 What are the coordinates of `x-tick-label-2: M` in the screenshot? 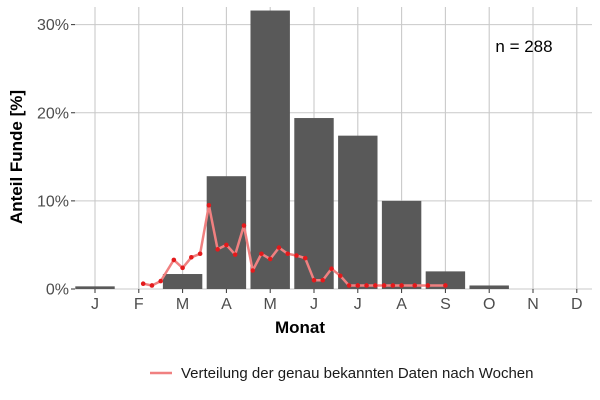 It's located at (182, 304).